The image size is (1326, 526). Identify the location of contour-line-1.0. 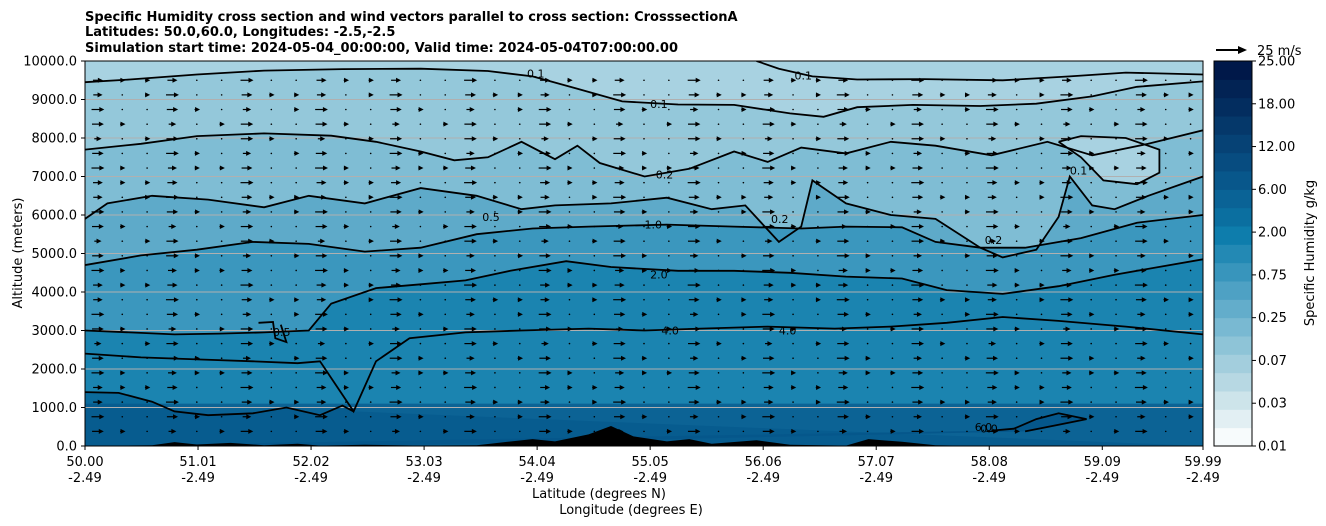
(644, 240).